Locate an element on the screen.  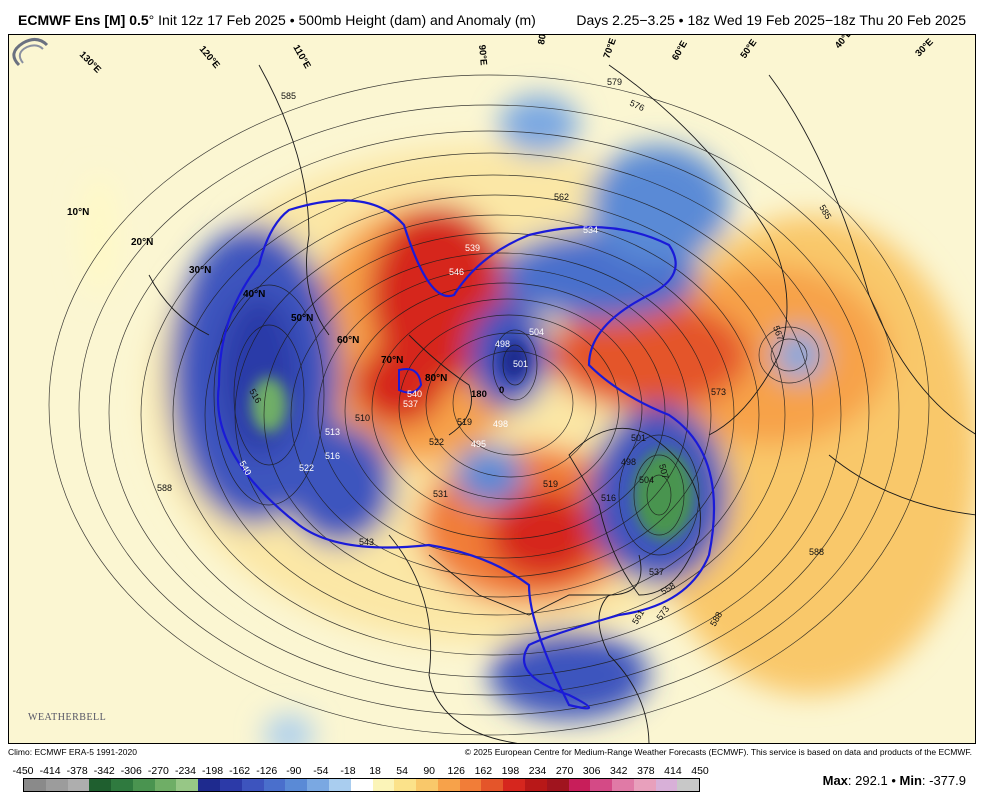
lat-label: 20°N is located at coordinates (142, 242).